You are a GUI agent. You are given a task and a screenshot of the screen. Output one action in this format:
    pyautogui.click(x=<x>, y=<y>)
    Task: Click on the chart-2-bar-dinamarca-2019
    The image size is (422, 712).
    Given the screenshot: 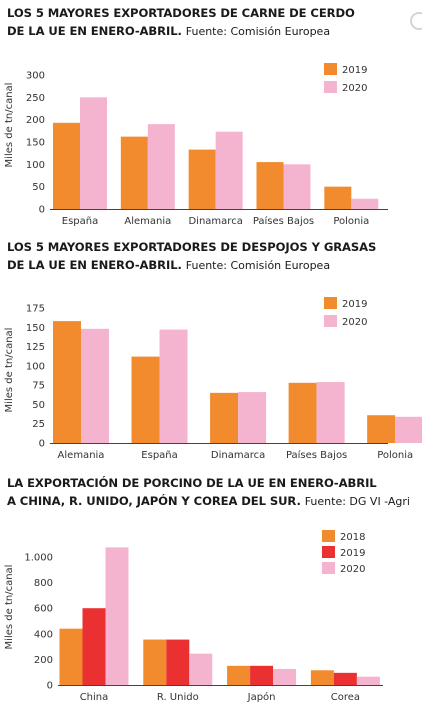 What is the action you would take?
    pyautogui.click(x=224, y=417)
    